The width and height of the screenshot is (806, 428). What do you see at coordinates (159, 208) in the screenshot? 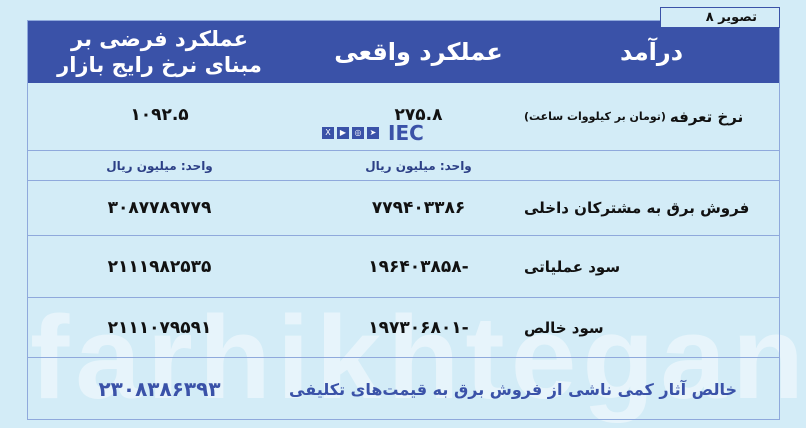
I see `hypothetical-value: ۳۰۸۷۷۸۹۷۷۹` at bounding box center [159, 208].